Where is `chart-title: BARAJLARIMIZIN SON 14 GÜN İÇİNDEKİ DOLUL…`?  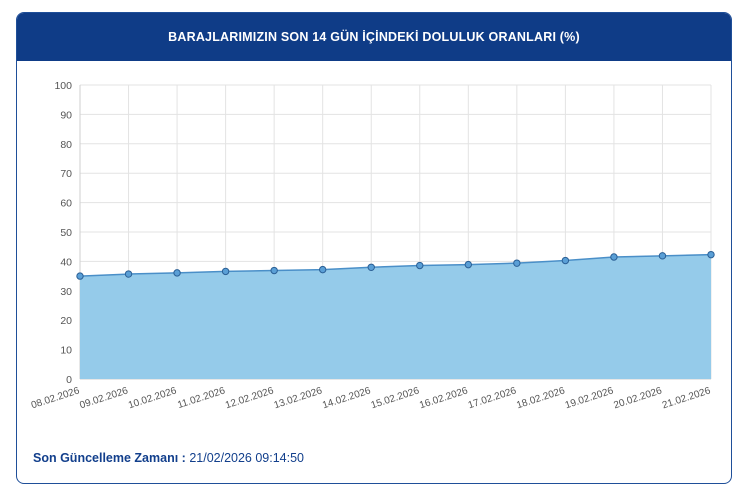 chart-title: BARAJLARIMIZIN SON 14 GÜN İÇİNDEKİ DOLUL… is located at coordinates (374, 37).